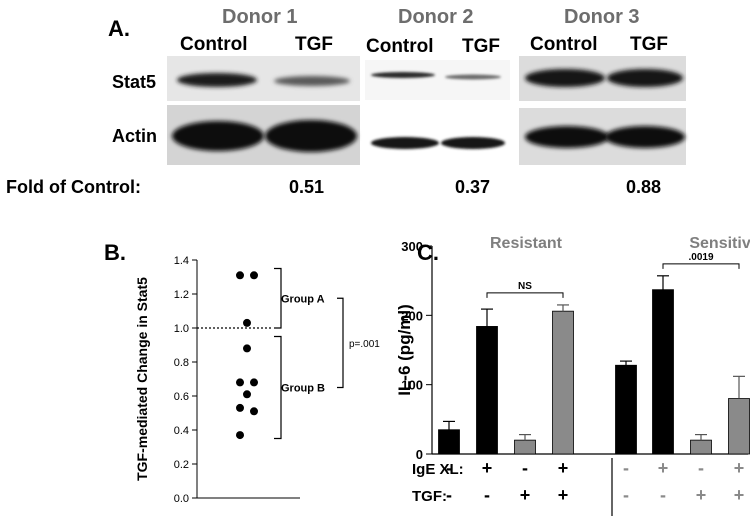 The height and width of the screenshot is (518, 750). What do you see at coordinates (303, 389) in the screenshot?
I see `group-label: Group B` at bounding box center [303, 389].